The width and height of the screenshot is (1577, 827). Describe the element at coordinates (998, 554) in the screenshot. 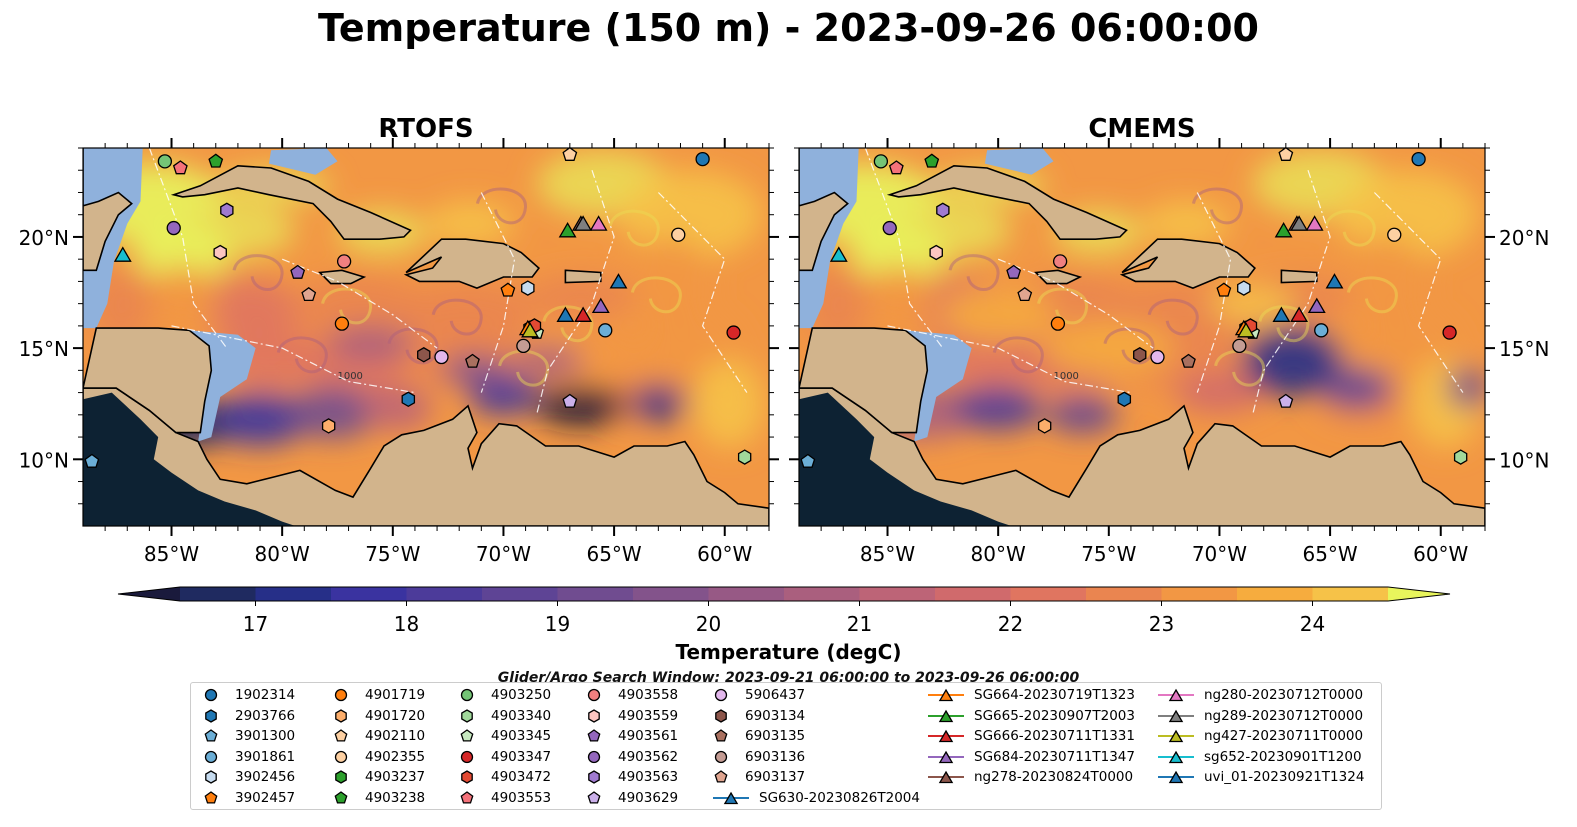

I see `lon-tick-label: 80°W` at that location.